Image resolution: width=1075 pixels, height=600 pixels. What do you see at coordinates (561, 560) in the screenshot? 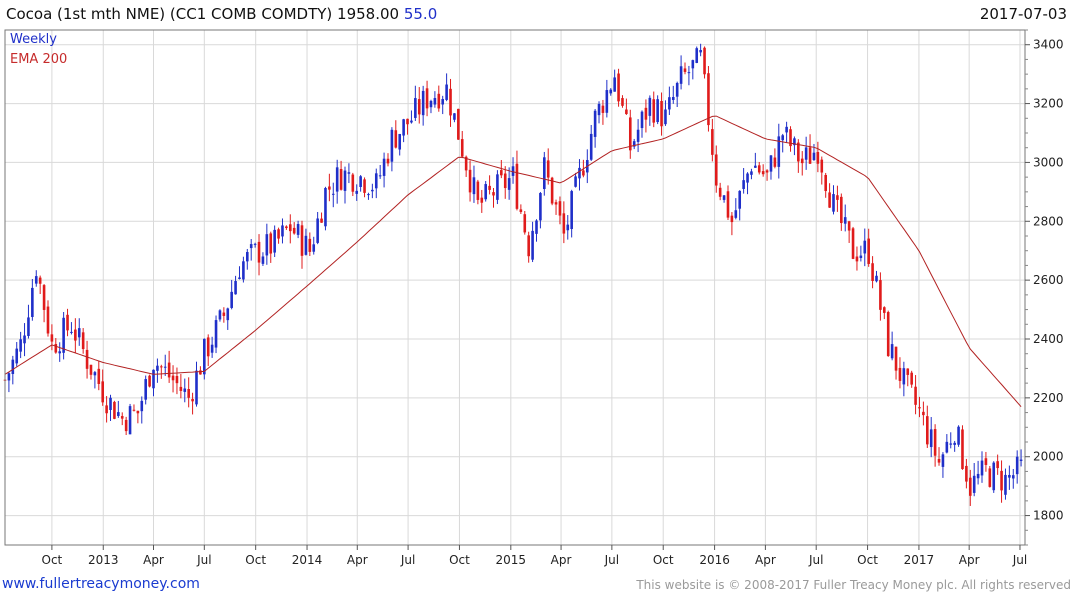
I see `x-tick-label: Apr` at bounding box center [561, 560].